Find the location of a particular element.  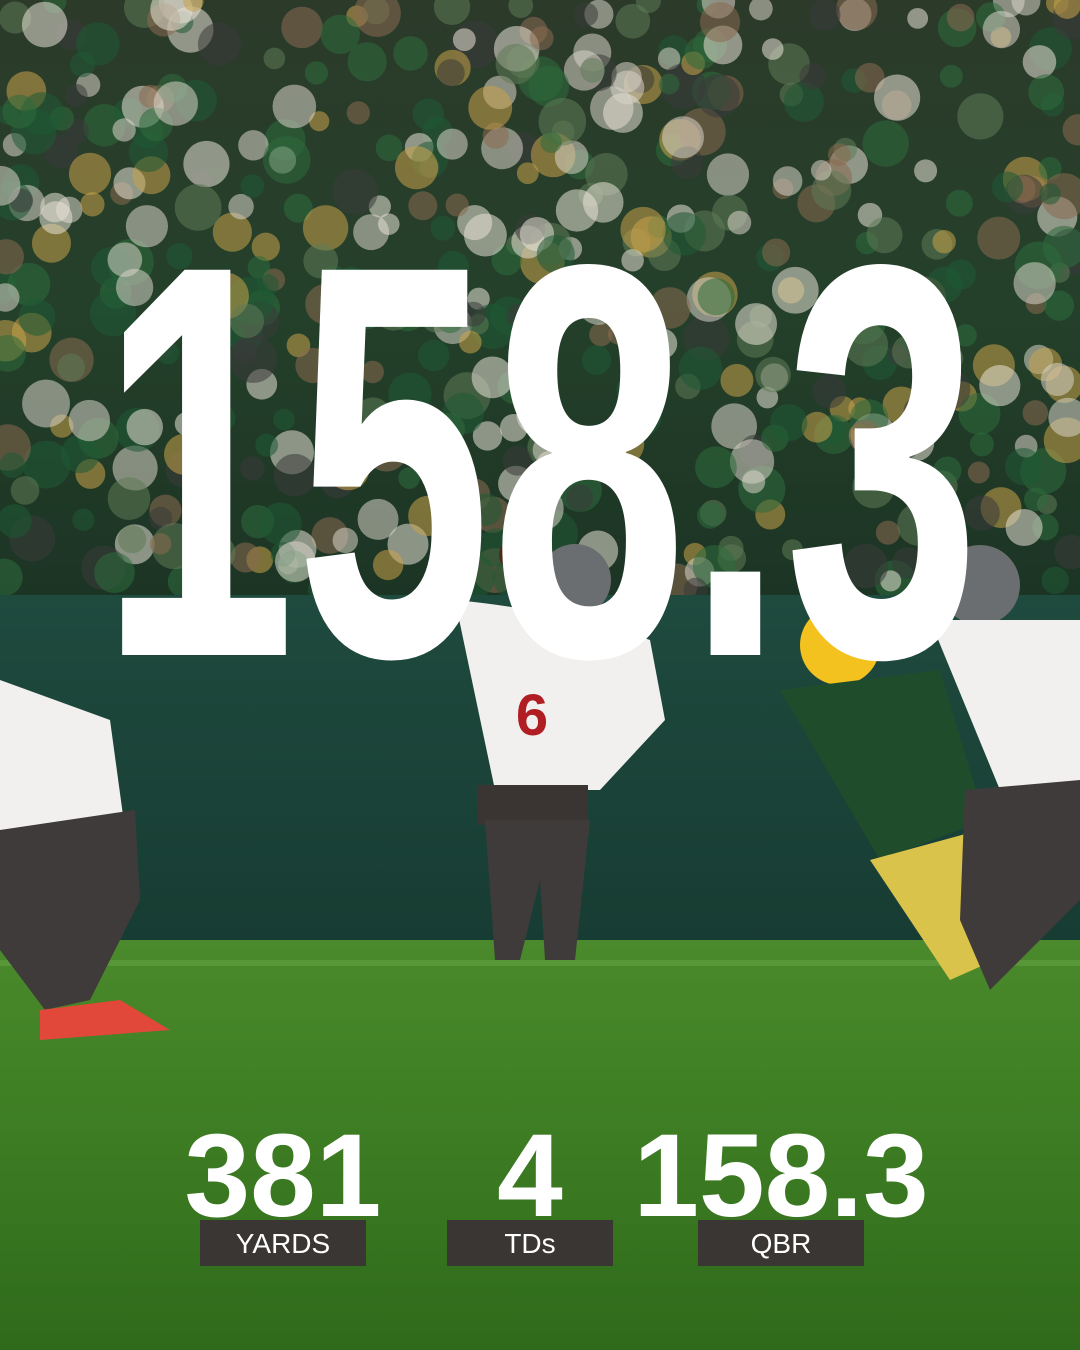

stat-label: YARDS is located at coordinates (283, 1243).